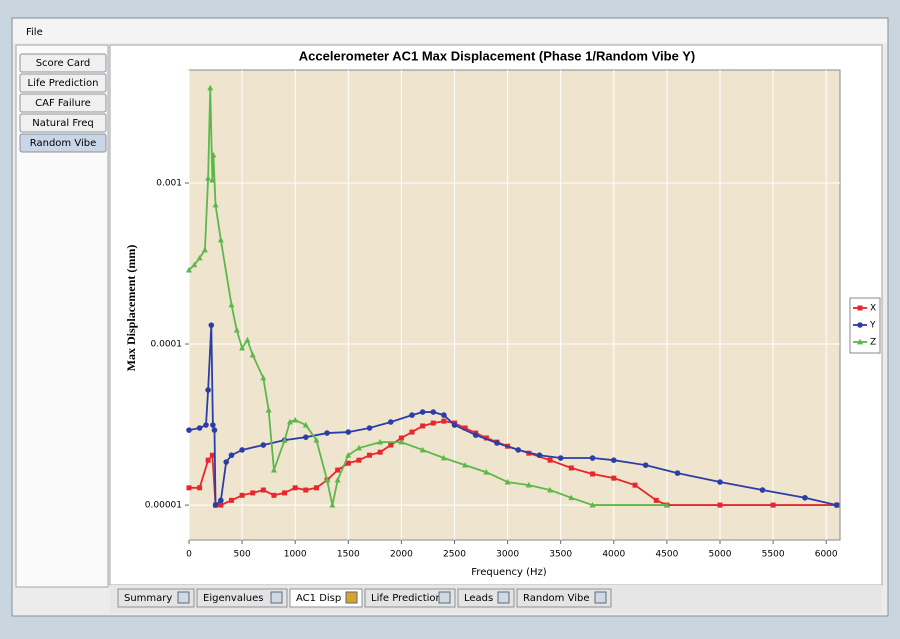 Image resolution: width=900 pixels, height=639 pixels. What do you see at coordinates (242, 555) in the screenshot?
I see `x-tick-label: 500` at bounding box center [242, 555].